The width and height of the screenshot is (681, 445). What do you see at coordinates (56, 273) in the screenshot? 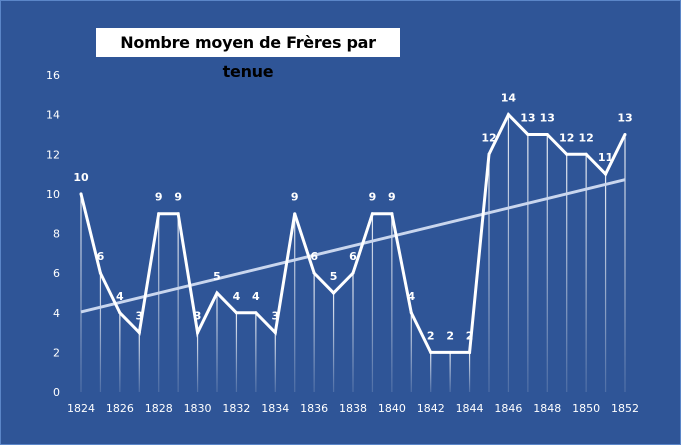
I see `y-tick-label: 6` at bounding box center [56, 273].